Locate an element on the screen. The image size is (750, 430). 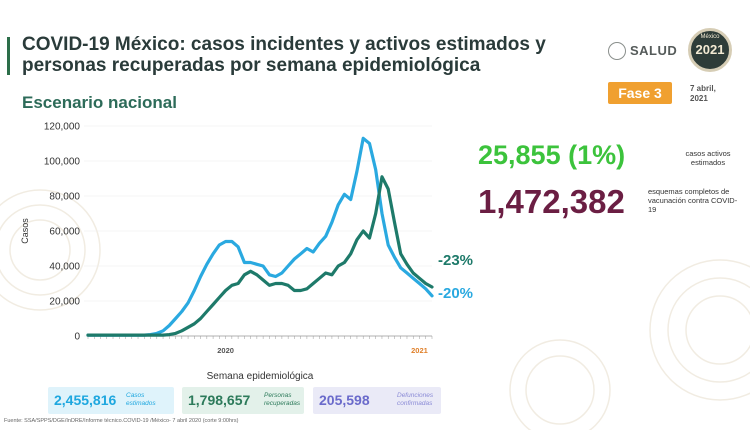
y-tick-label: 20,000 is located at coordinates (64, 302).